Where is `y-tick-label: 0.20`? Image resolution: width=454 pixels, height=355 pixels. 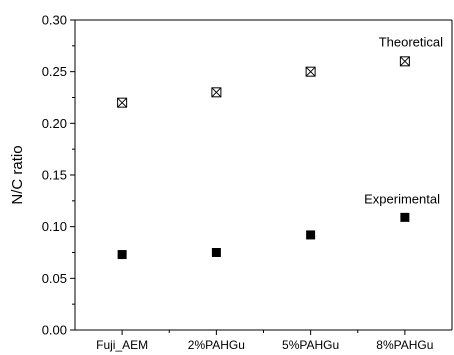 y-tick-label: 0.20 is located at coordinates (54, 123).